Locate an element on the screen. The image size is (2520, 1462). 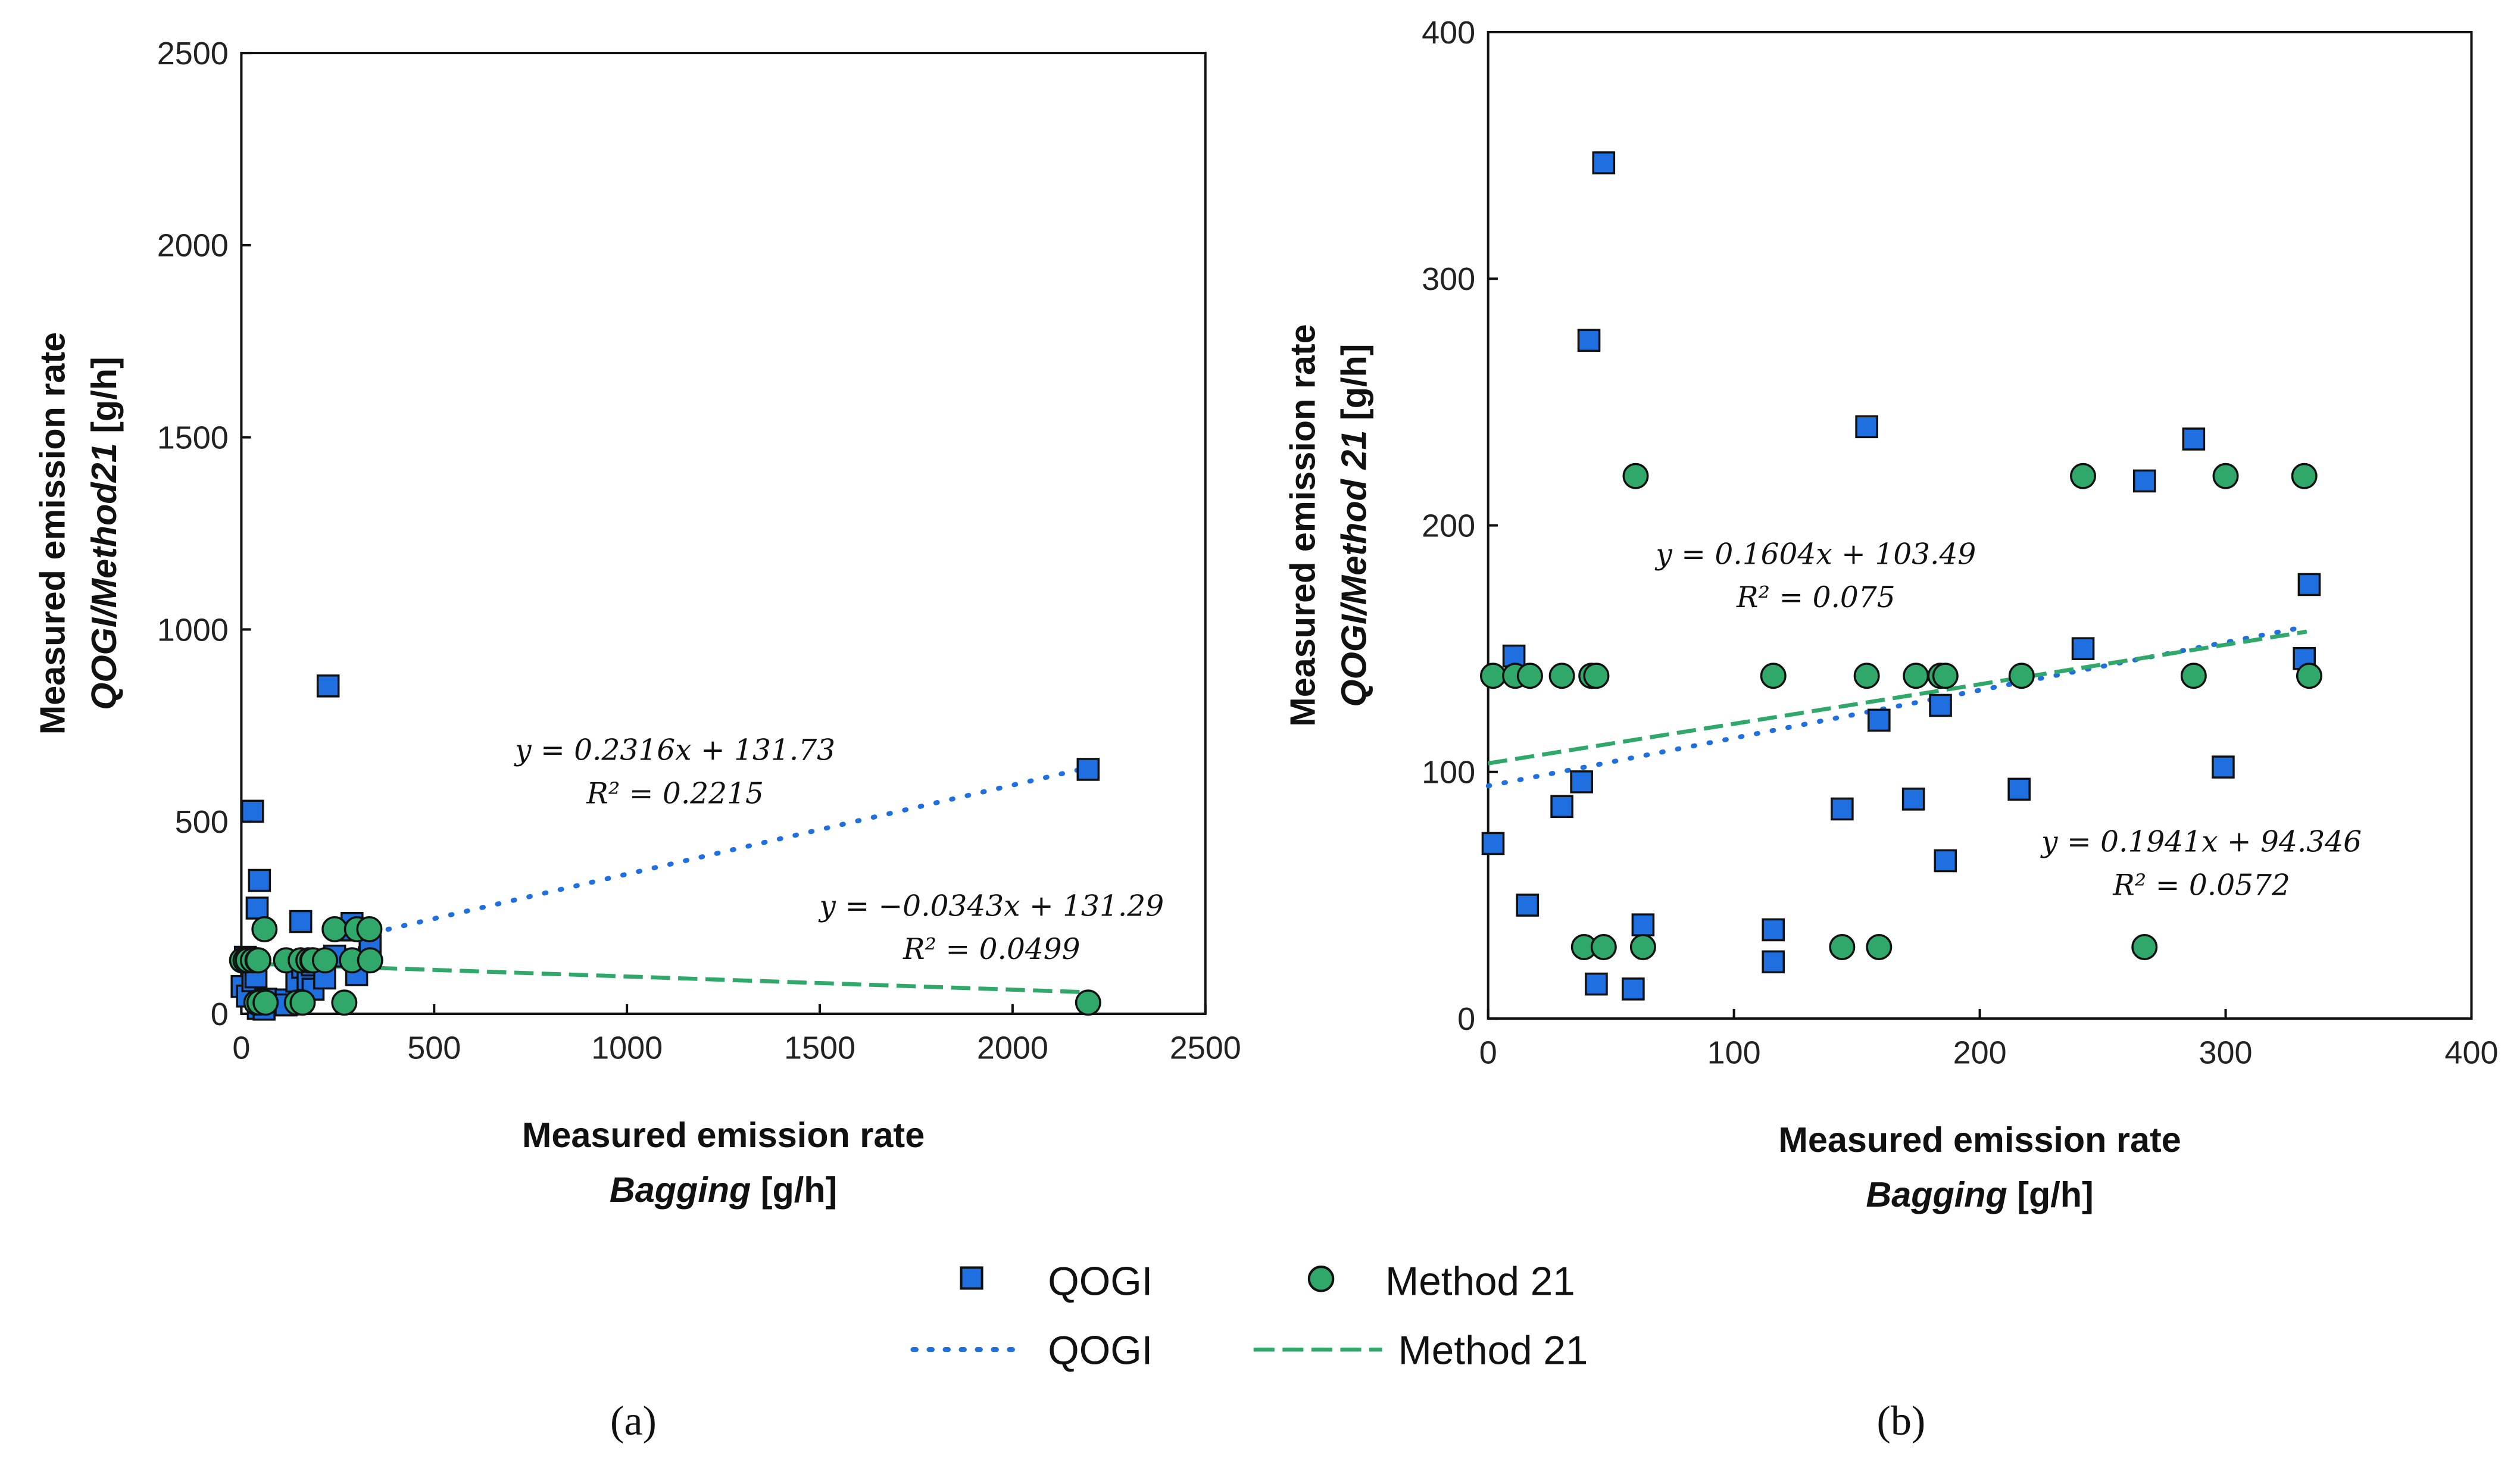
y-tick-label: 300 is located at coordinates (1448, 279).